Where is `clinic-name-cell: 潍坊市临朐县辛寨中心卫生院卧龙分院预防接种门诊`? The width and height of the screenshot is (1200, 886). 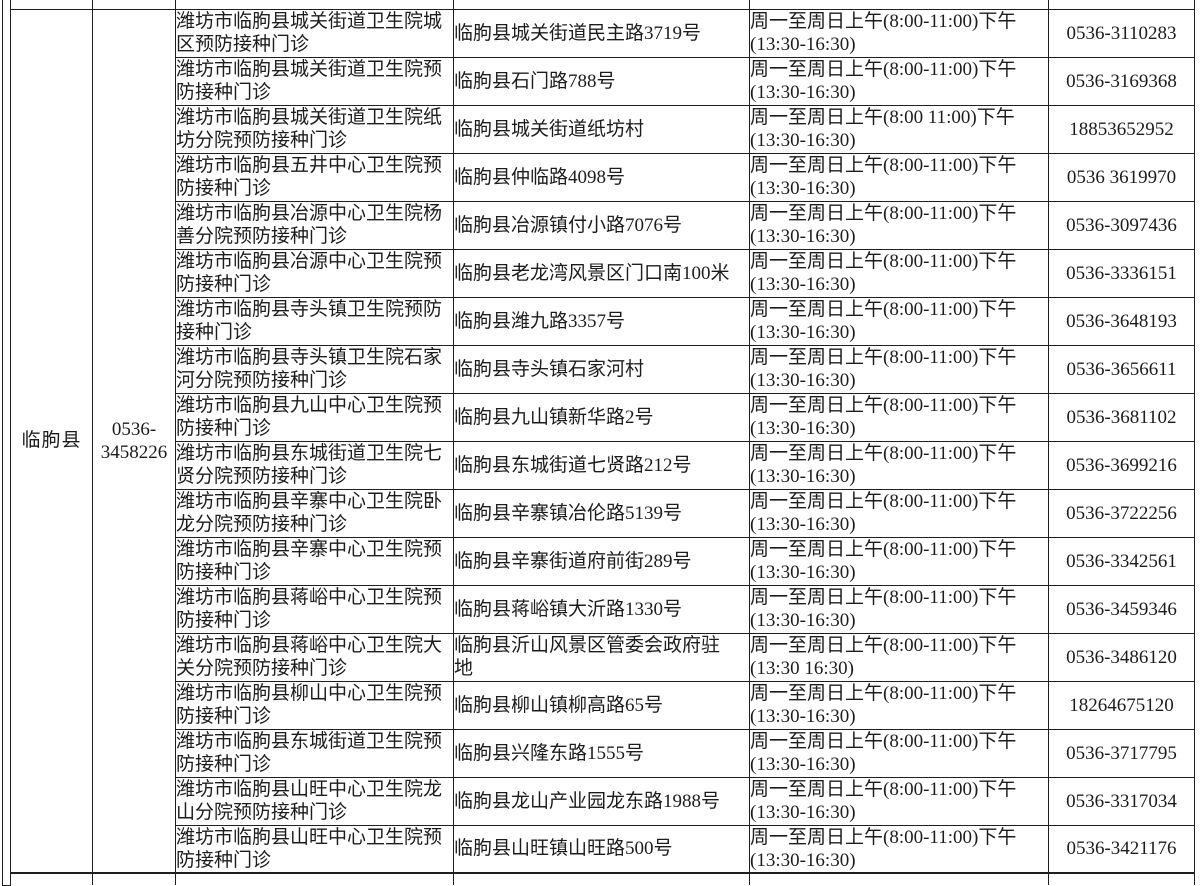
clinic-name-cell: 潍坊市临朐县辛寨中心卫生院卧龙分院预防接种门诊 is located at coordinates (314, 513).